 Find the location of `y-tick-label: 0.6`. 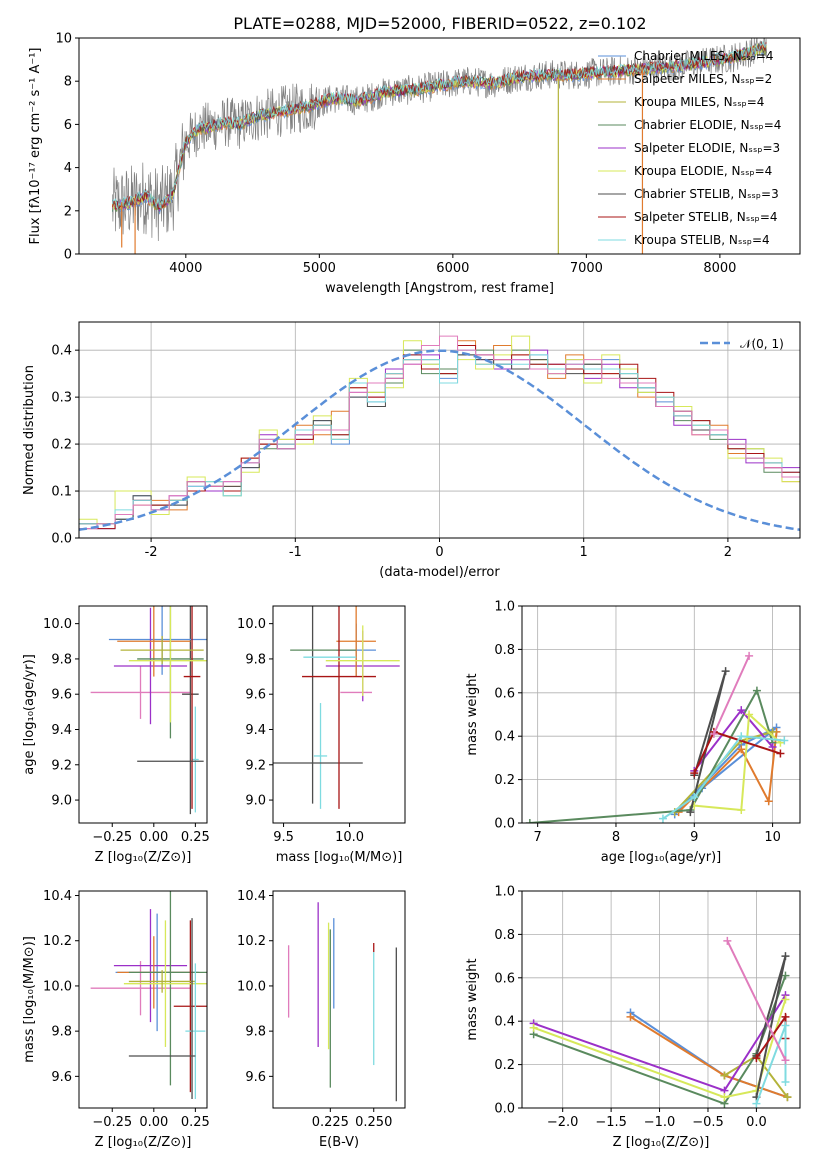

y-tick-label: 0.6 is located at coordinates (504, 978).